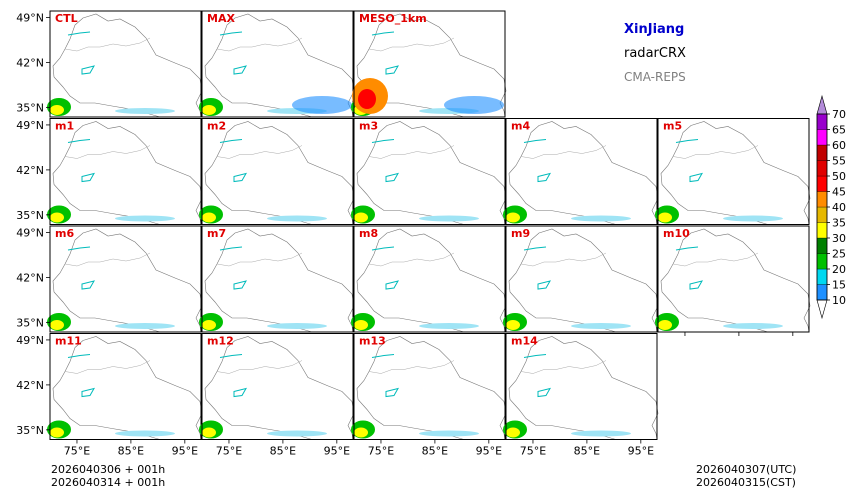 The height and width of the screenshot is (501, 860). Describe the element at coordinates (654, 29) in the screenshot. I see `region-title: XinJiang` at that location.